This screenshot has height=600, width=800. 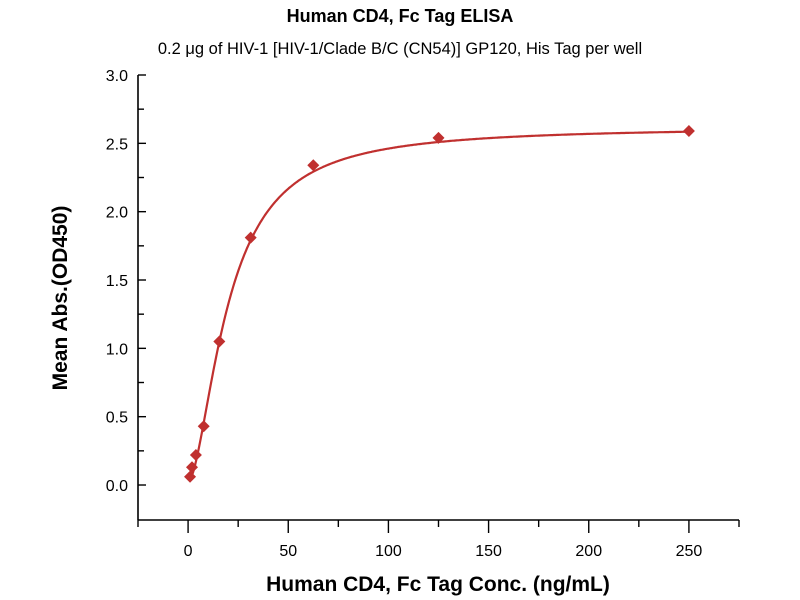 What do you see at coordinates (117, 281) in the screenshot?
I see `y-tick-label: 1.5` at bounding box center [117, 281].